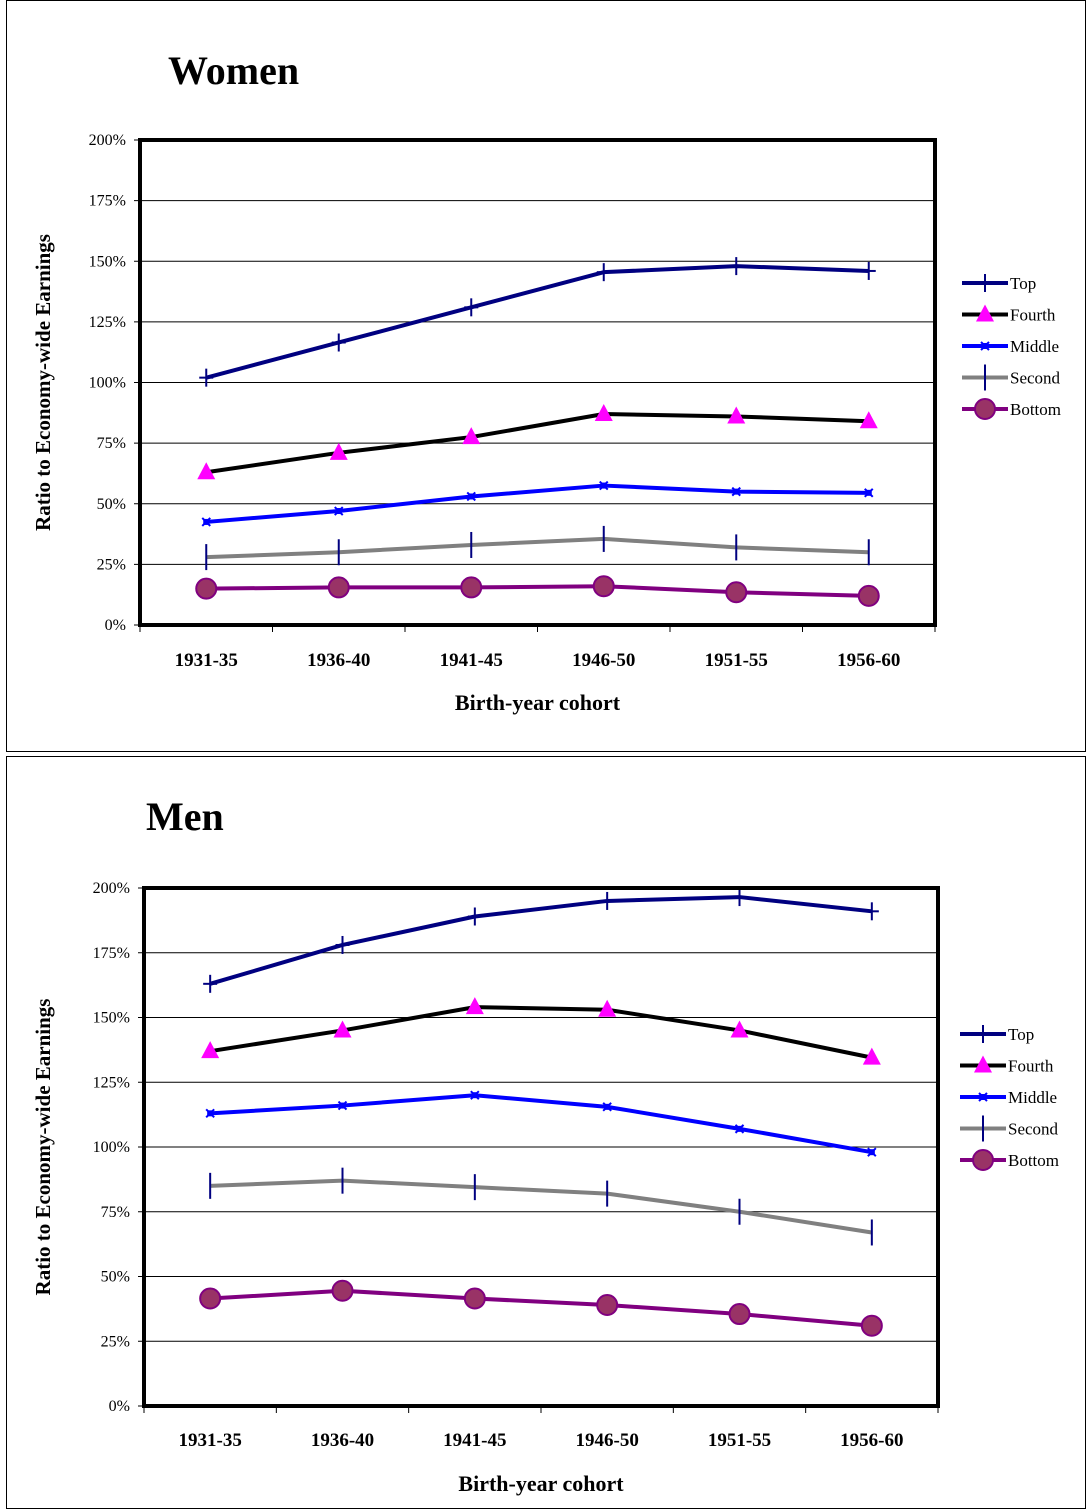  What do you see at coordinates (115, 625) in the screenshot?
I see `y-tick-label: 0%` at bounding box center [115, 625].